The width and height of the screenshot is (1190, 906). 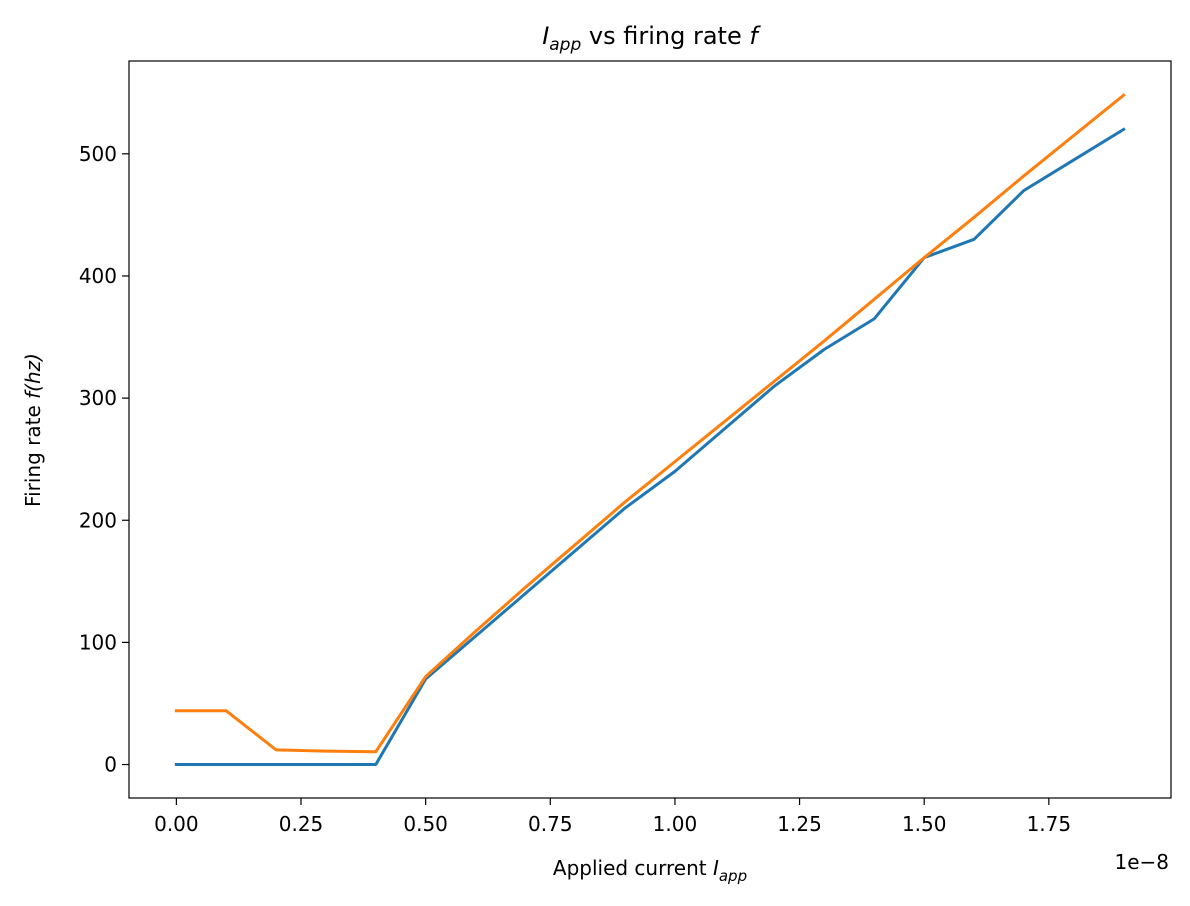 What do you see at coordinates (98, 398) in the screenshot?
I see `y-tick-label: 300` at bounding box center [98, 398].